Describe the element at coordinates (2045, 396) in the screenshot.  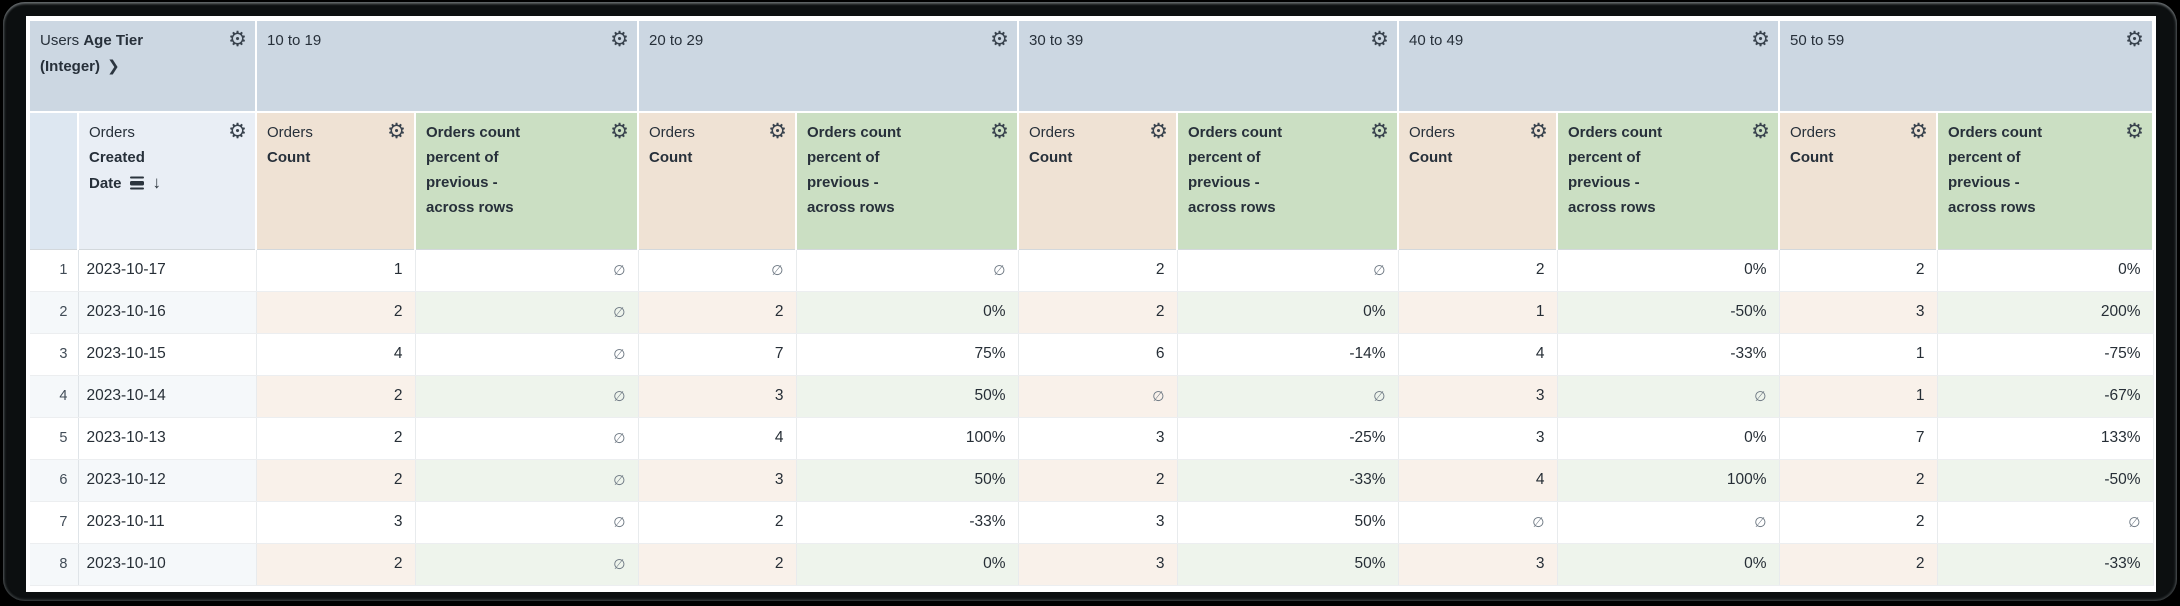
I see `percent-cell: -67%` at that location.